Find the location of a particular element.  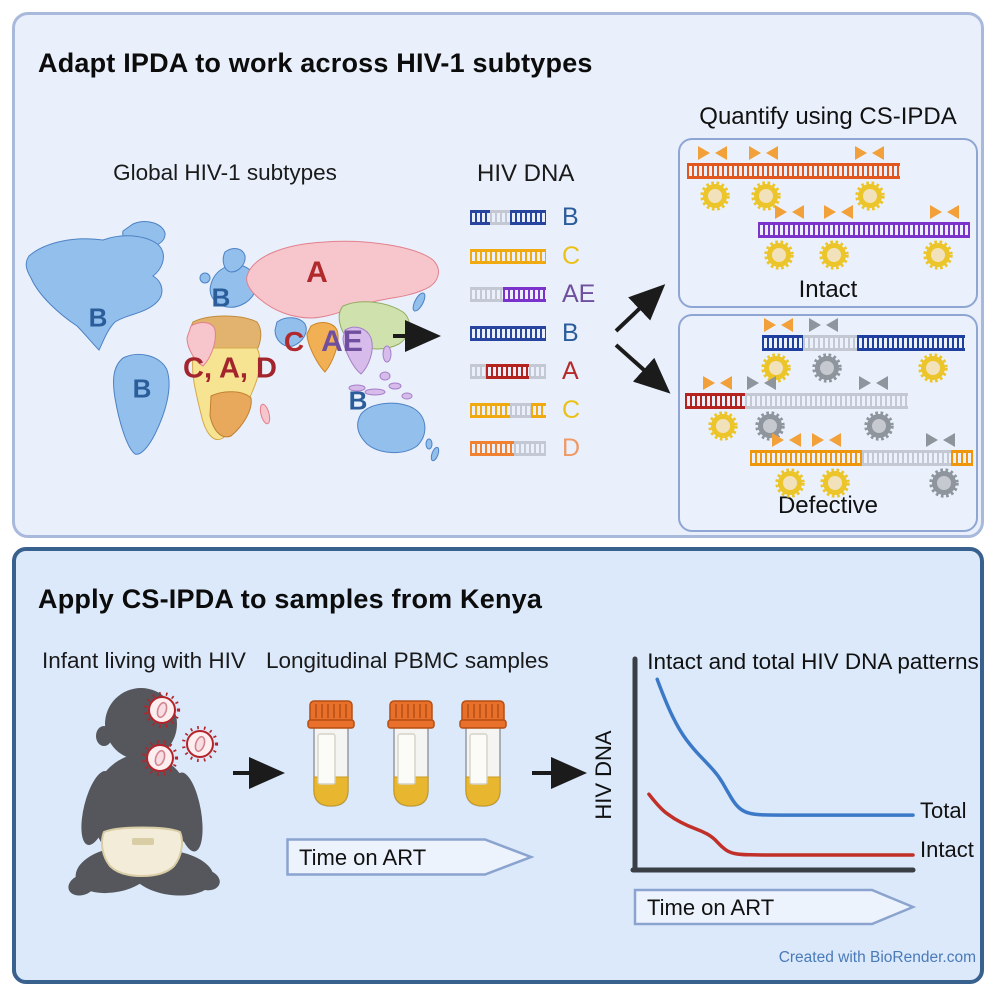

region-south-america is located at coordinates (141, 404).